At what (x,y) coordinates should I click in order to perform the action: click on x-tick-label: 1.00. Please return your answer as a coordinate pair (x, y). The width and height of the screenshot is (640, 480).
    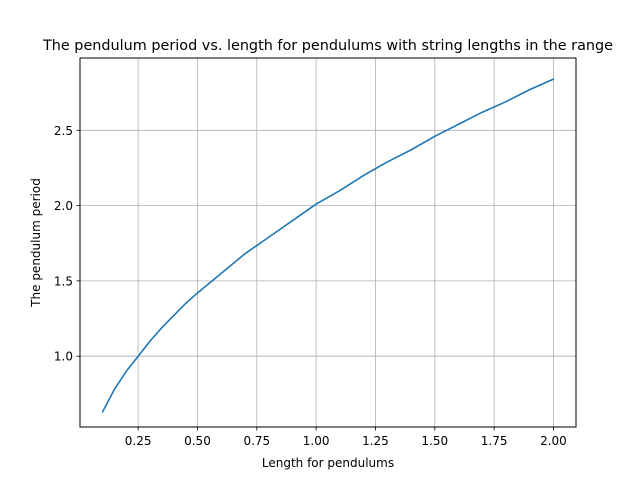
    Looking at the image, I should click on (316, 441).